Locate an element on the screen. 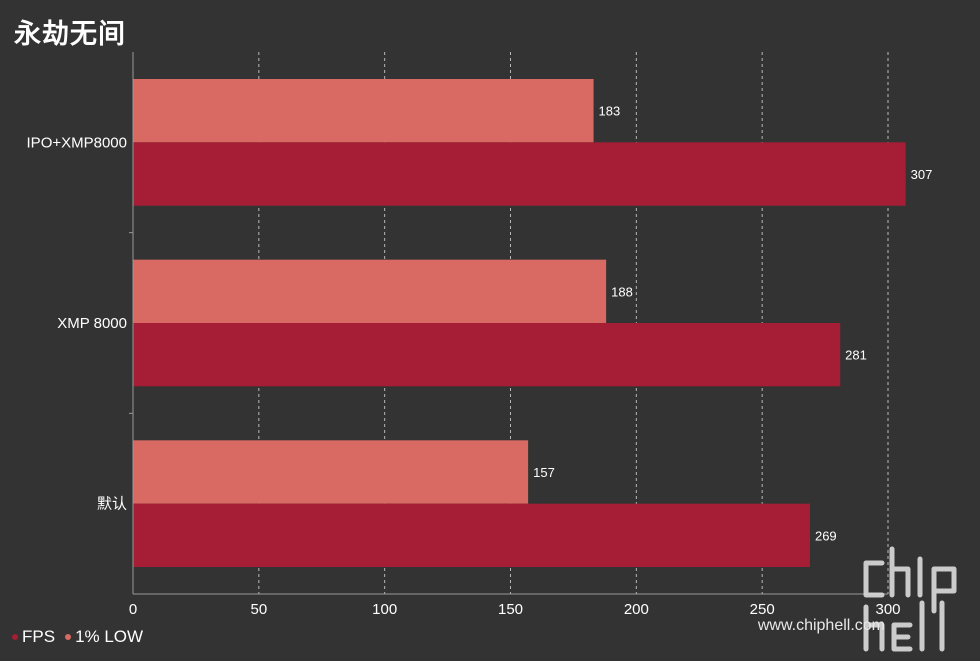  x-tick-label: 300 is located at coordinates (887, 609).